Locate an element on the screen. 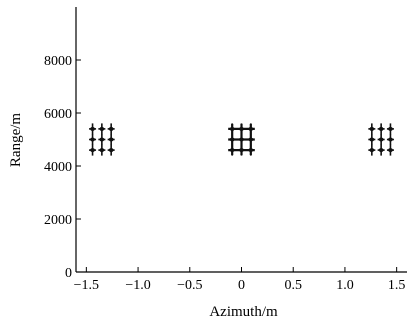  x-tick-label: 0 is located at coordinates (241, 285).